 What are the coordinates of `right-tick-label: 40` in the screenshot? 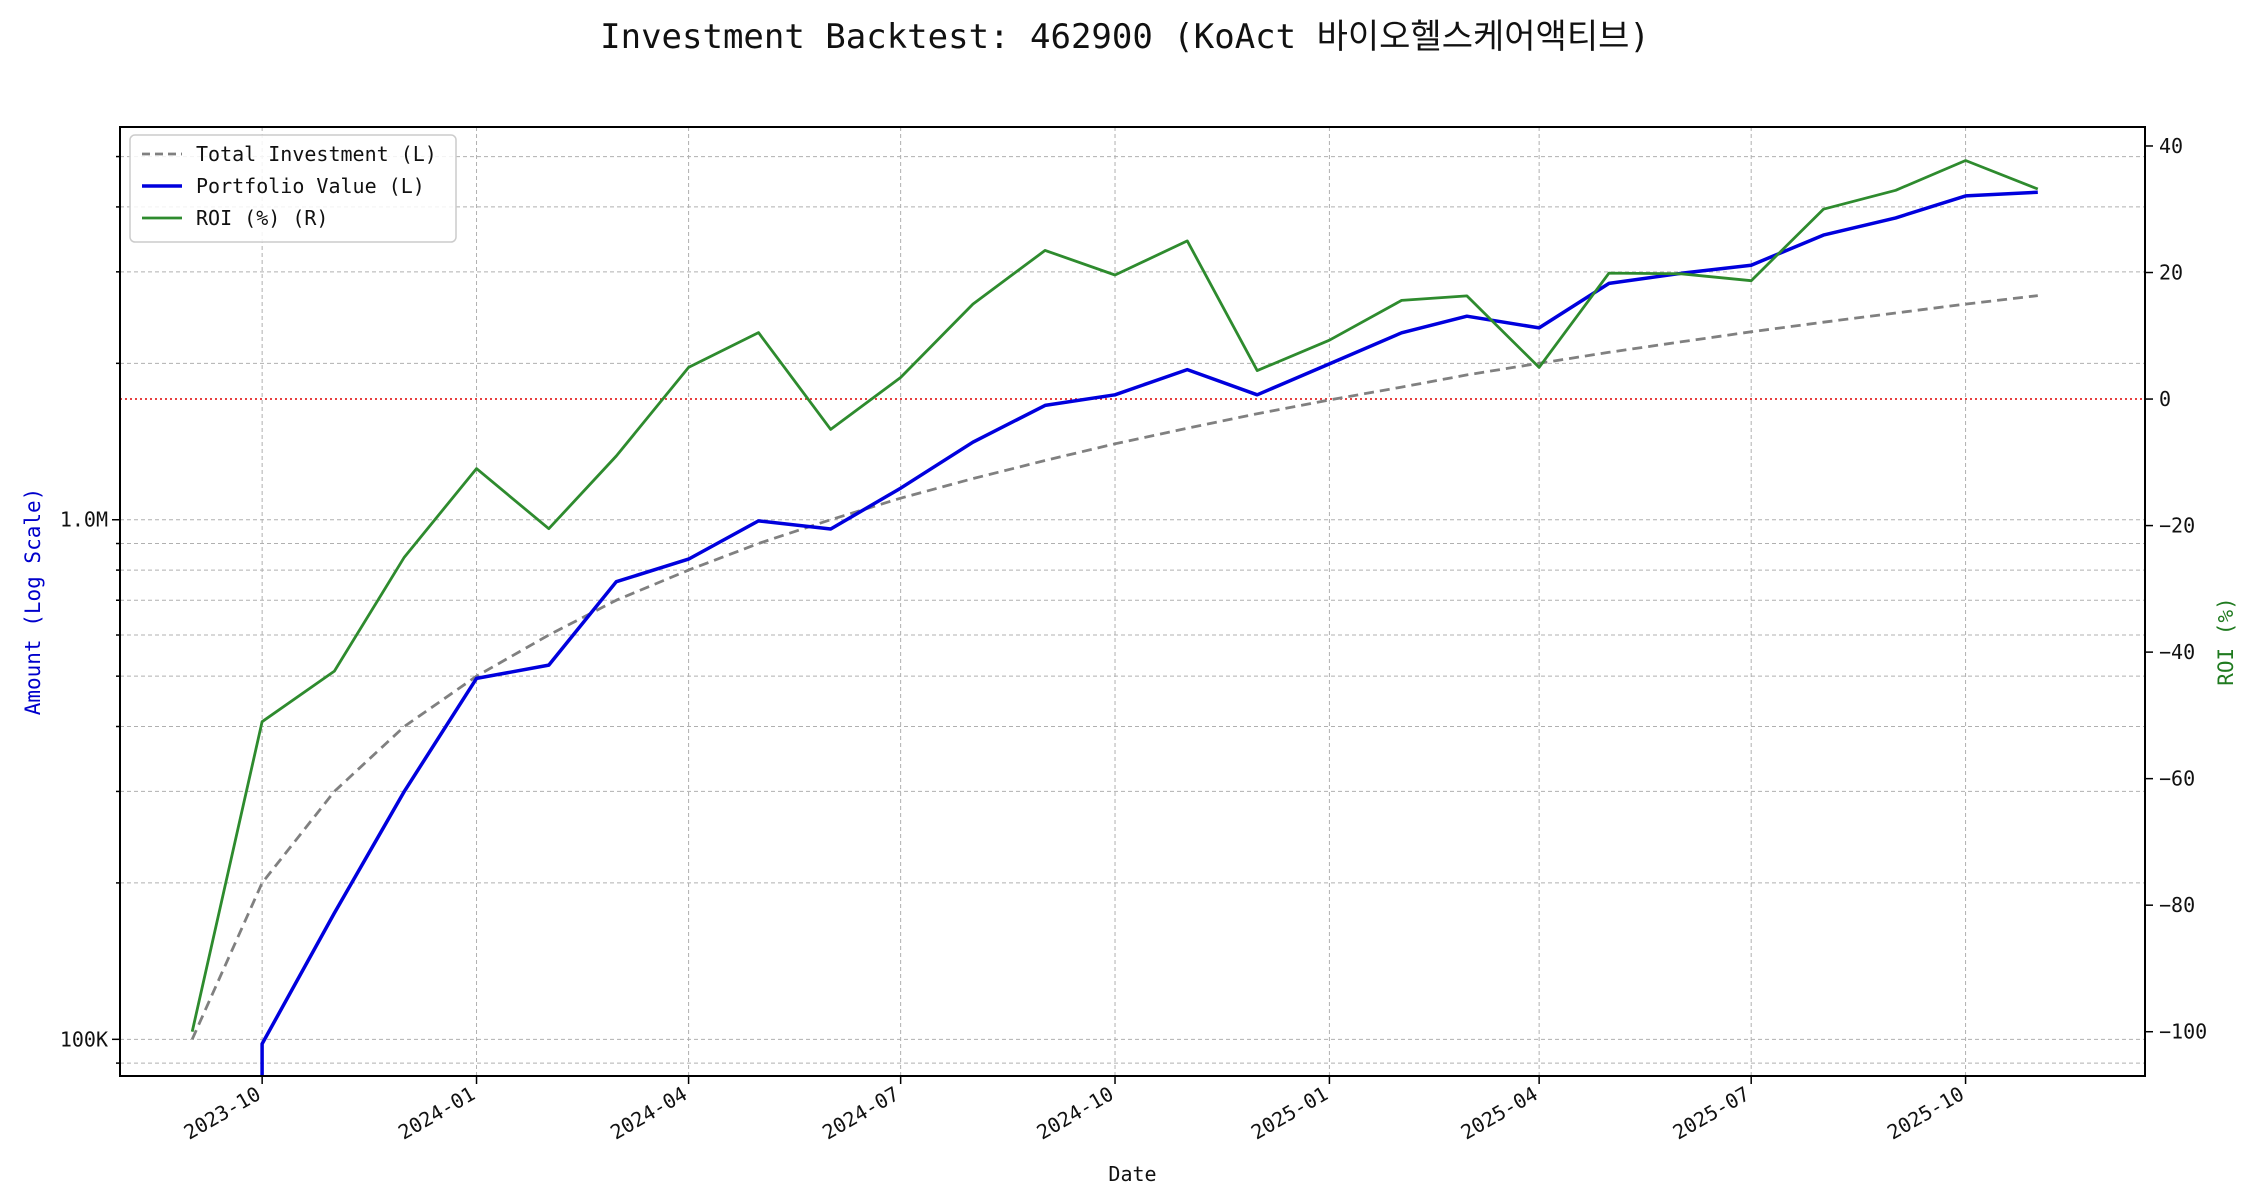 It's located at (2171, 146).